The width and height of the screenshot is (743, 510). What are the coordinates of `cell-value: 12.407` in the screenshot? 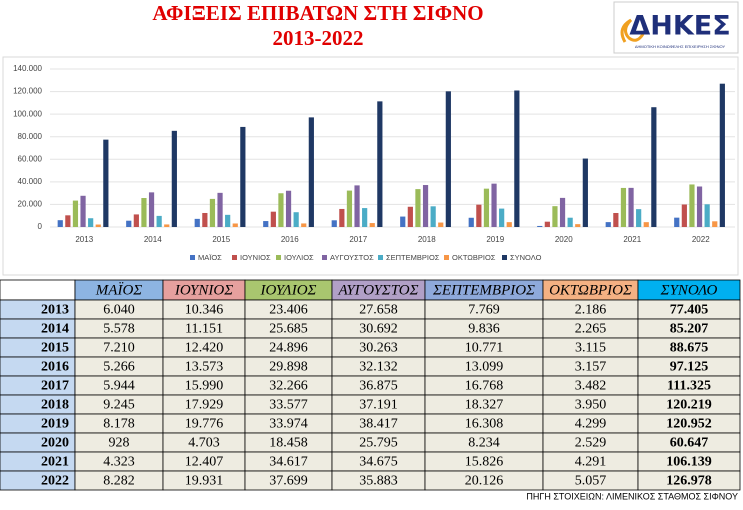 It's located at (204, 462).